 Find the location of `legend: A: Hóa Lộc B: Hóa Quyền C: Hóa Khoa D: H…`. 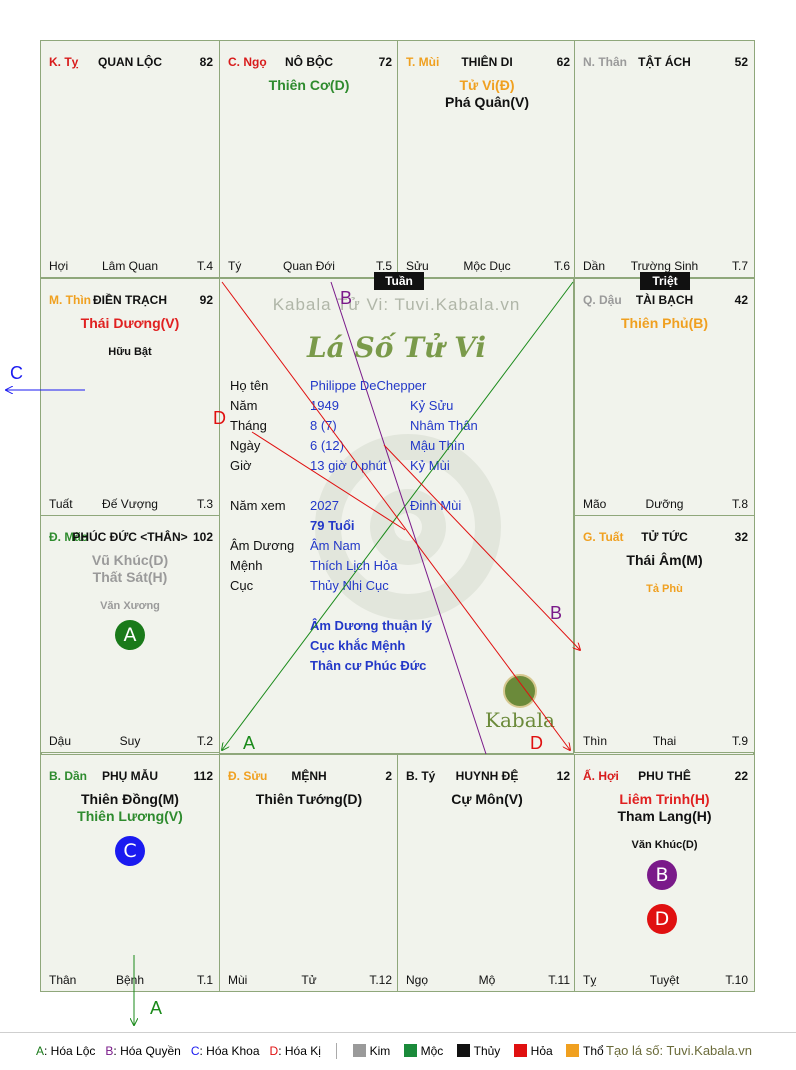

legend: A: Hóa Lộc B: Hóa Quyền C: Hóa Khoa D: H… is located at coordinates (320, 1051).